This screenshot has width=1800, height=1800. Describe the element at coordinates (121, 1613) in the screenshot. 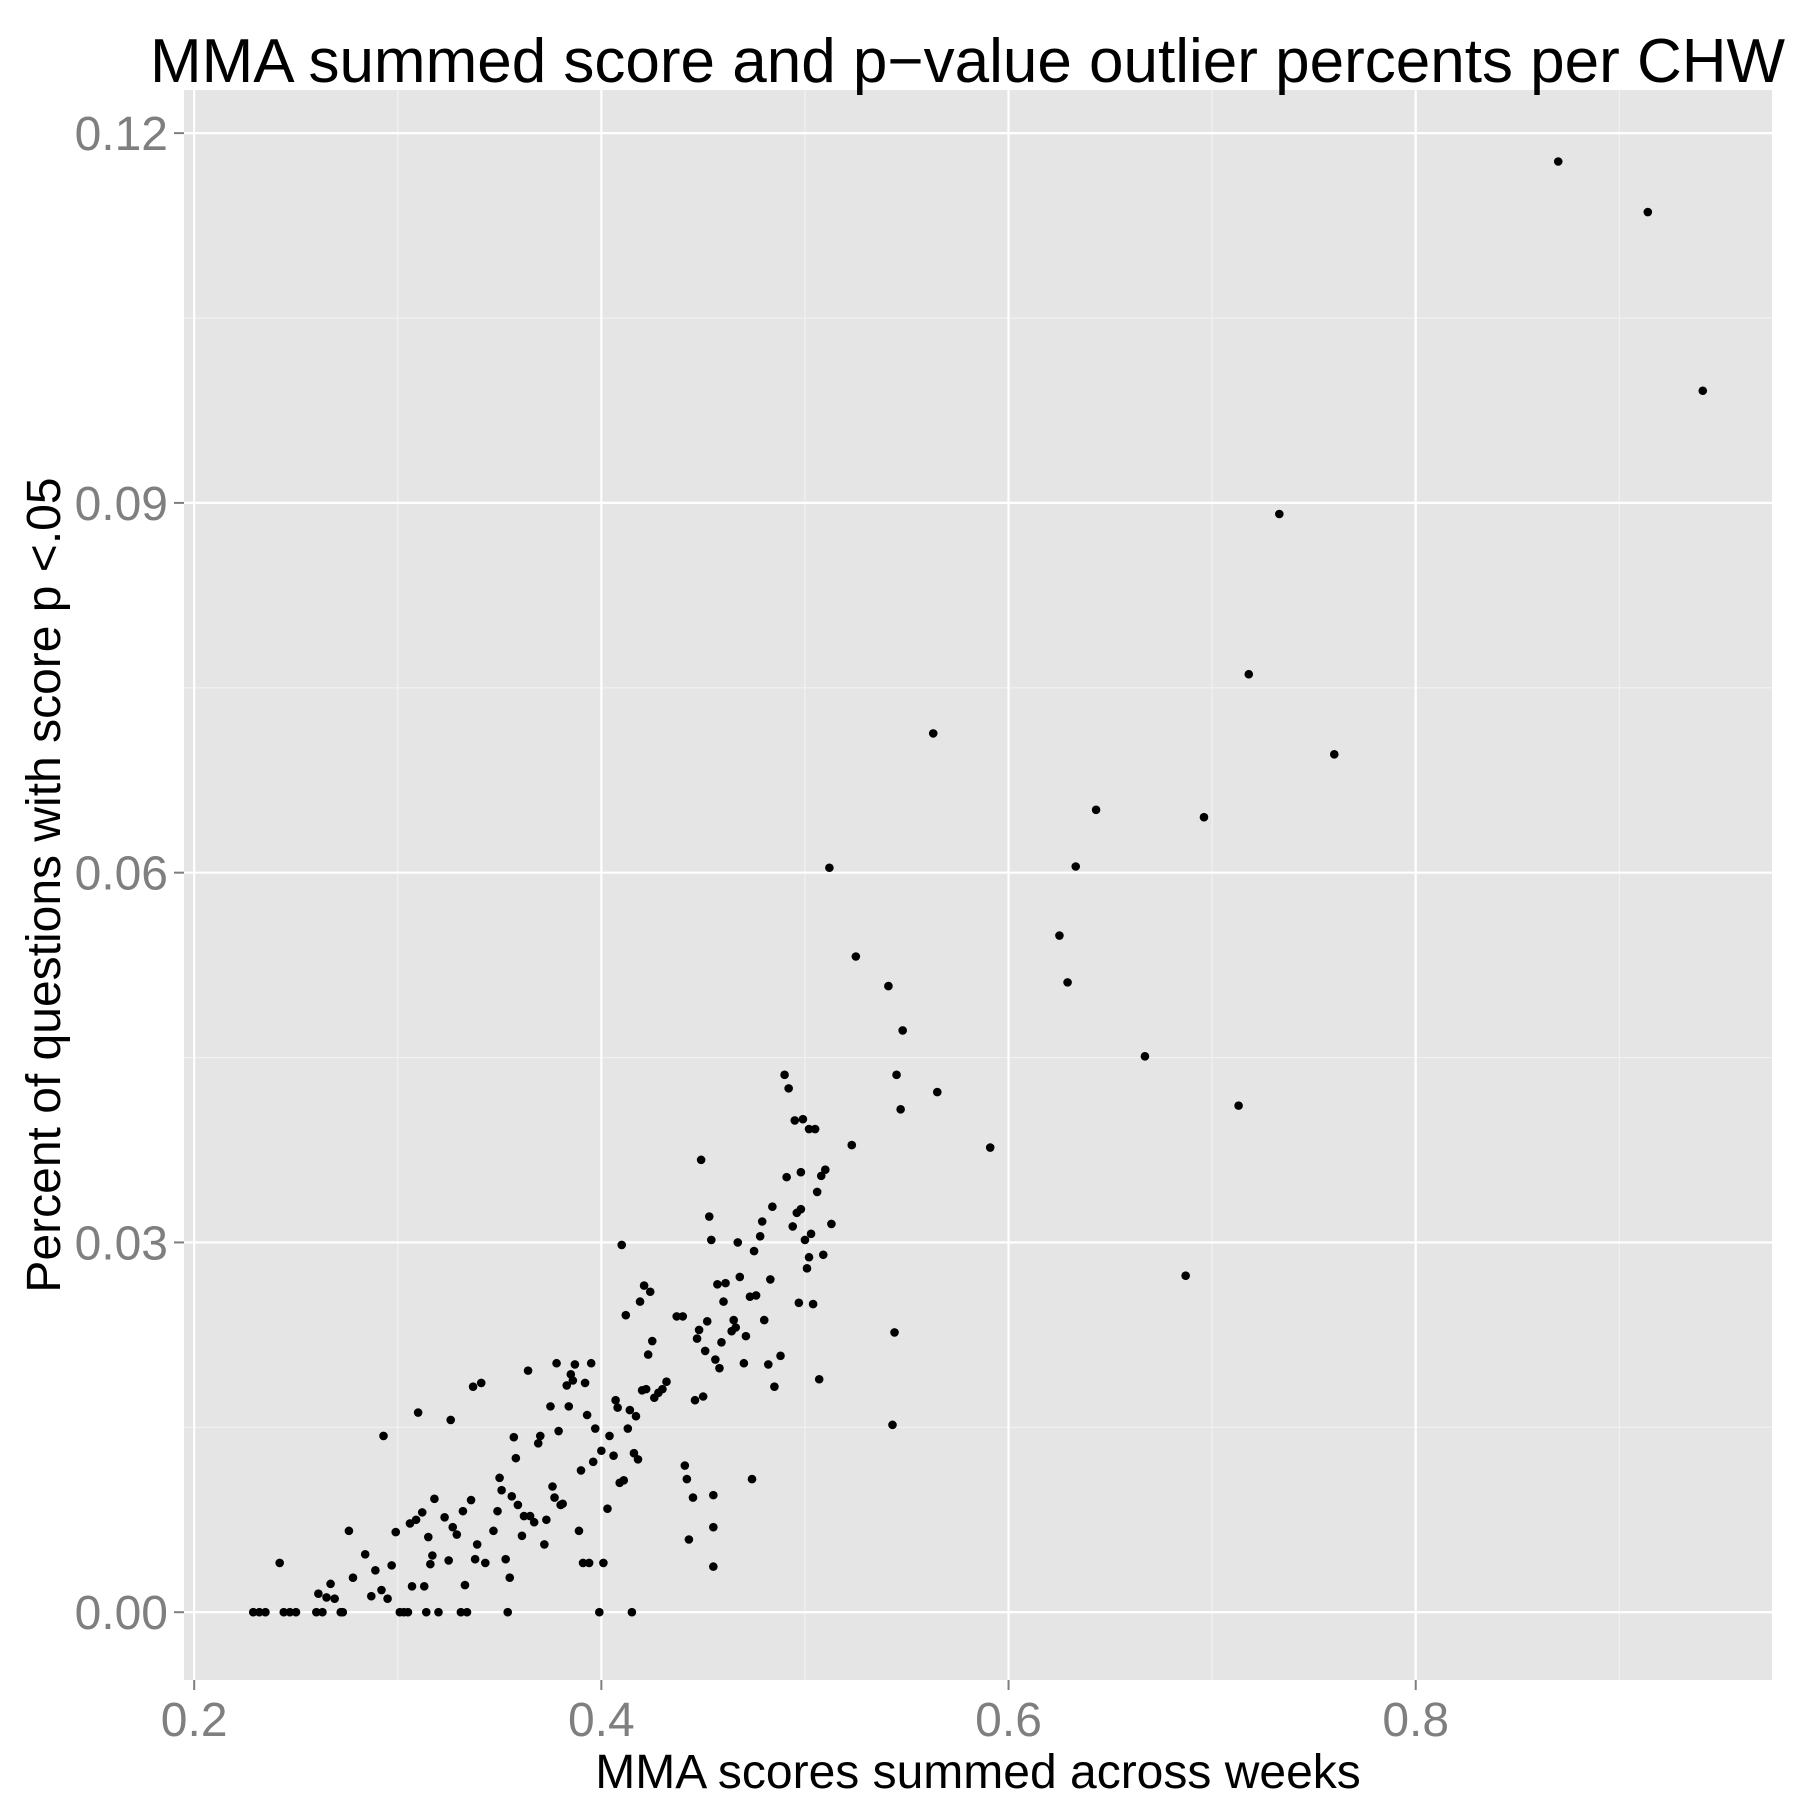

I see `y-tick-label: 0.00` at that location.